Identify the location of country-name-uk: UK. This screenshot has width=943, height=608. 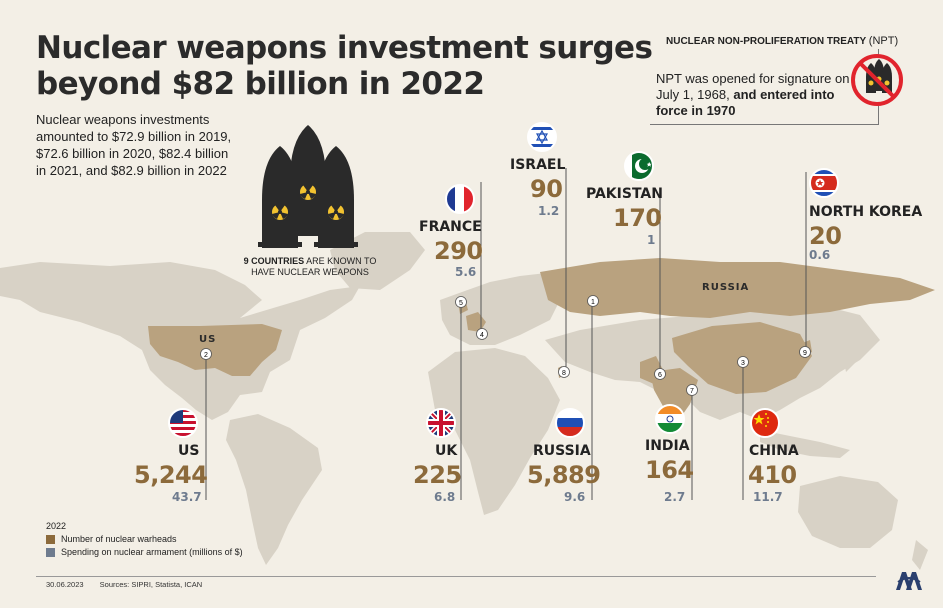
(446, 451).